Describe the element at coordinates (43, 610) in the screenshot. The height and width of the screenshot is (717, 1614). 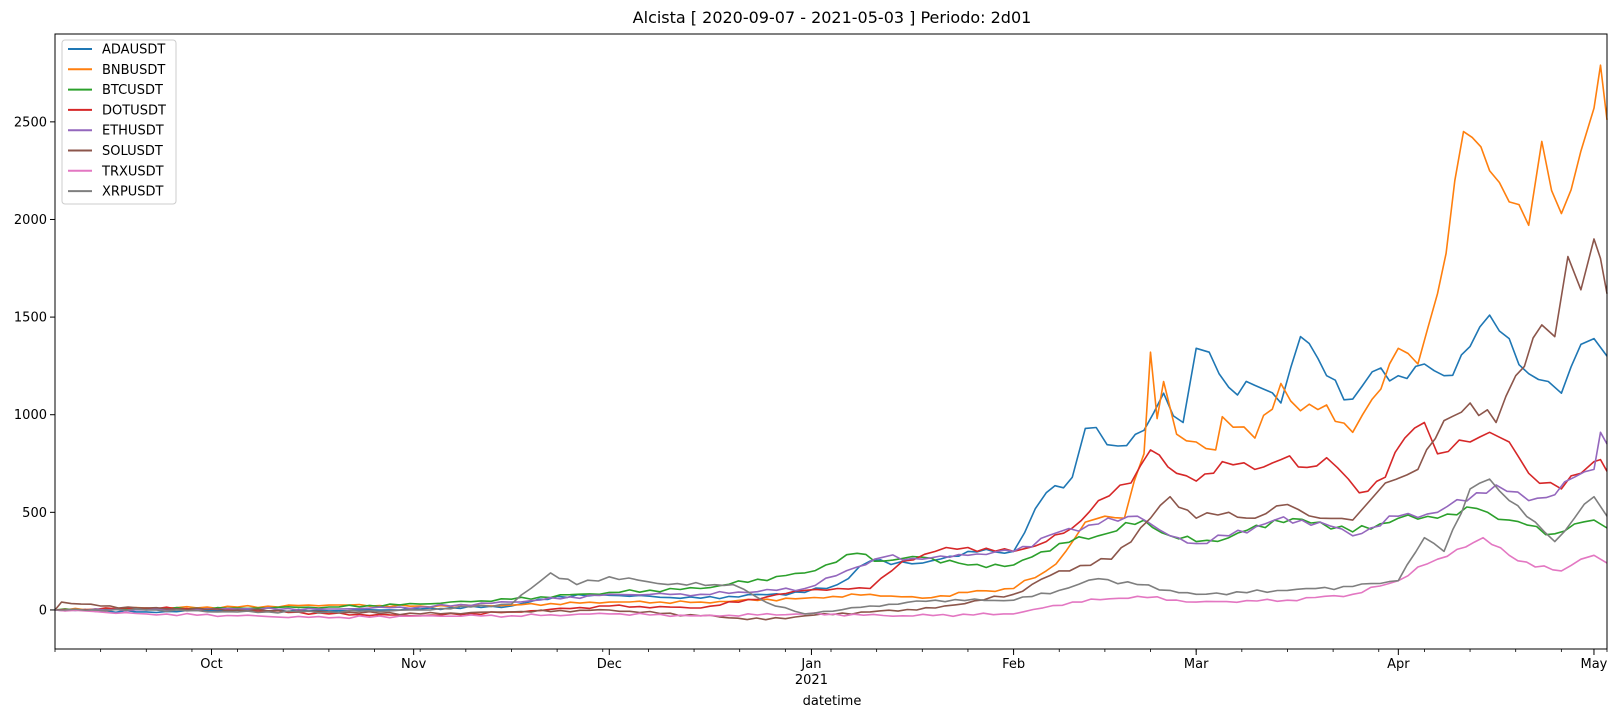
I see `y-tick-label: 0` at that location.